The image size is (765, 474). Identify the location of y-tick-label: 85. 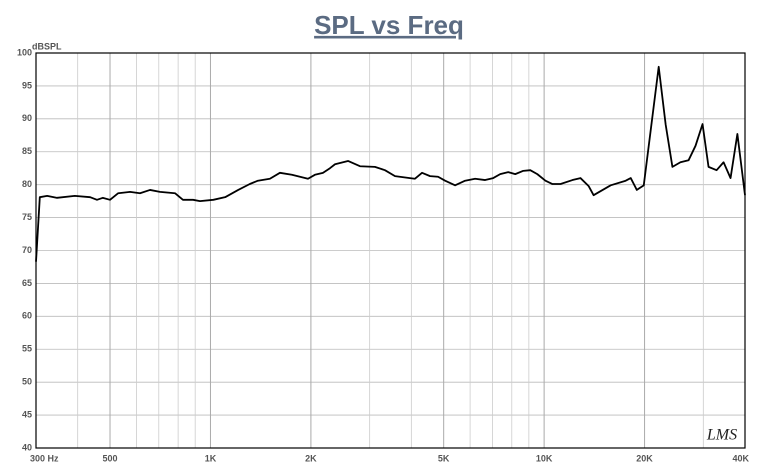
(27, 151).